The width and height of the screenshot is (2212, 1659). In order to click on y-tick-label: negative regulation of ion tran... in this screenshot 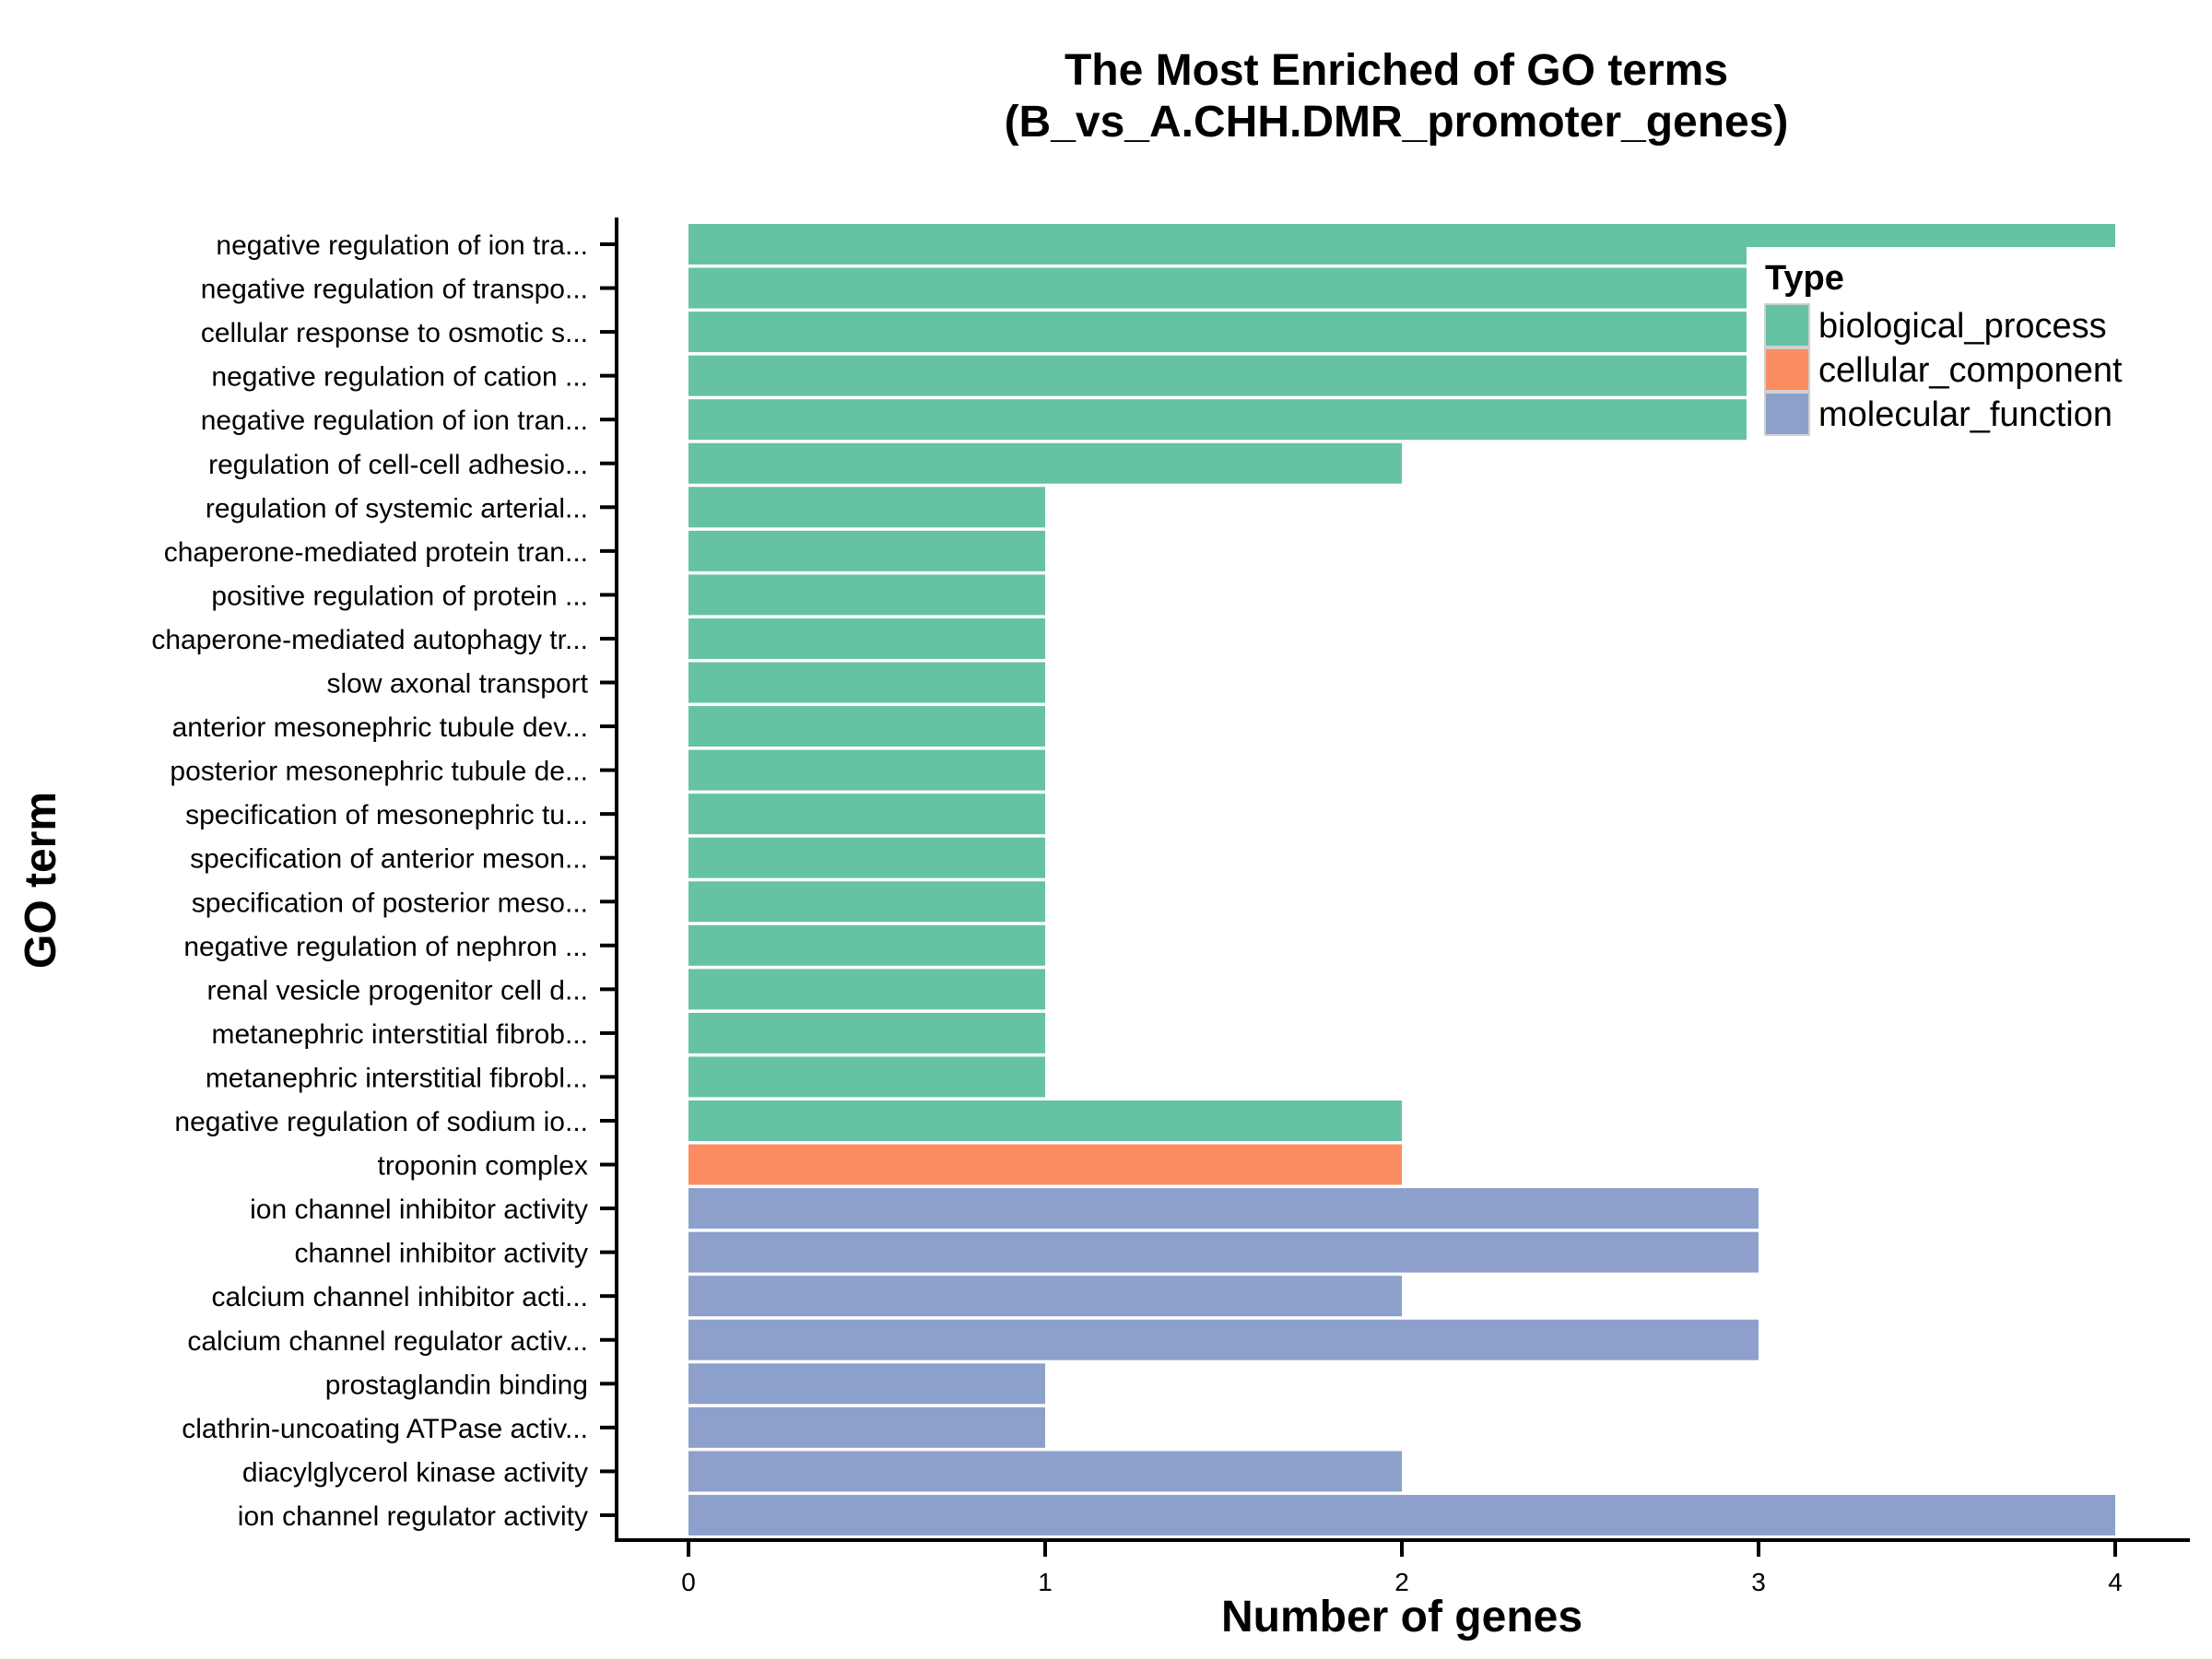, I will do `click(394, 421)`.